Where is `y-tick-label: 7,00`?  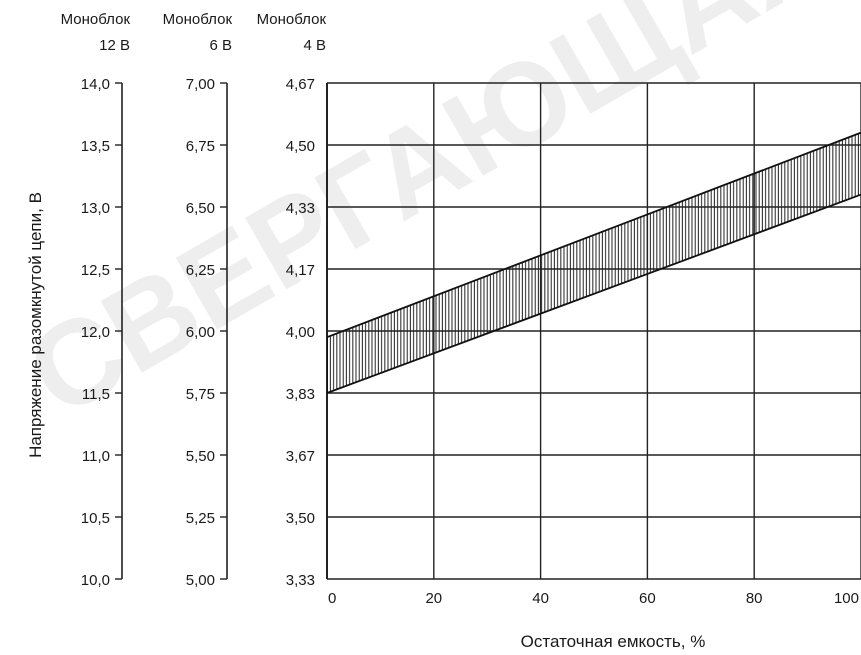 y-tick-label: 7,00 is located at coordinates (200, 84).